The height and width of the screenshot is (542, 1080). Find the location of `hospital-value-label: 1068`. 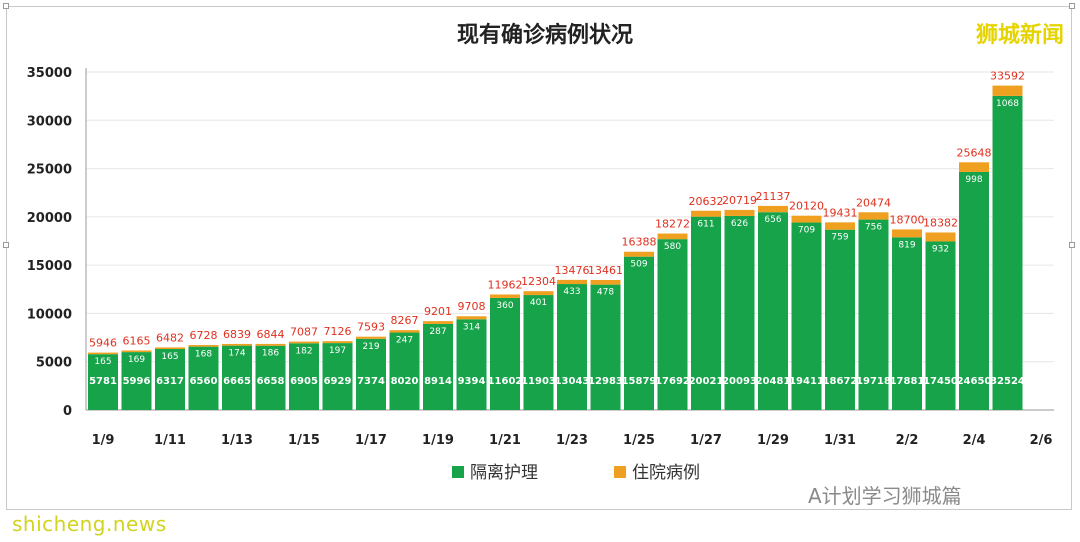

hospital-value-label: 1068 is located at coordinates (1007, 104).